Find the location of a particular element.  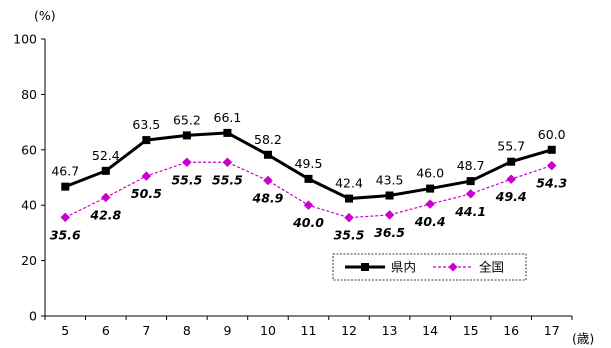

data-label: 60.0 is located at coordinates (552, 134).